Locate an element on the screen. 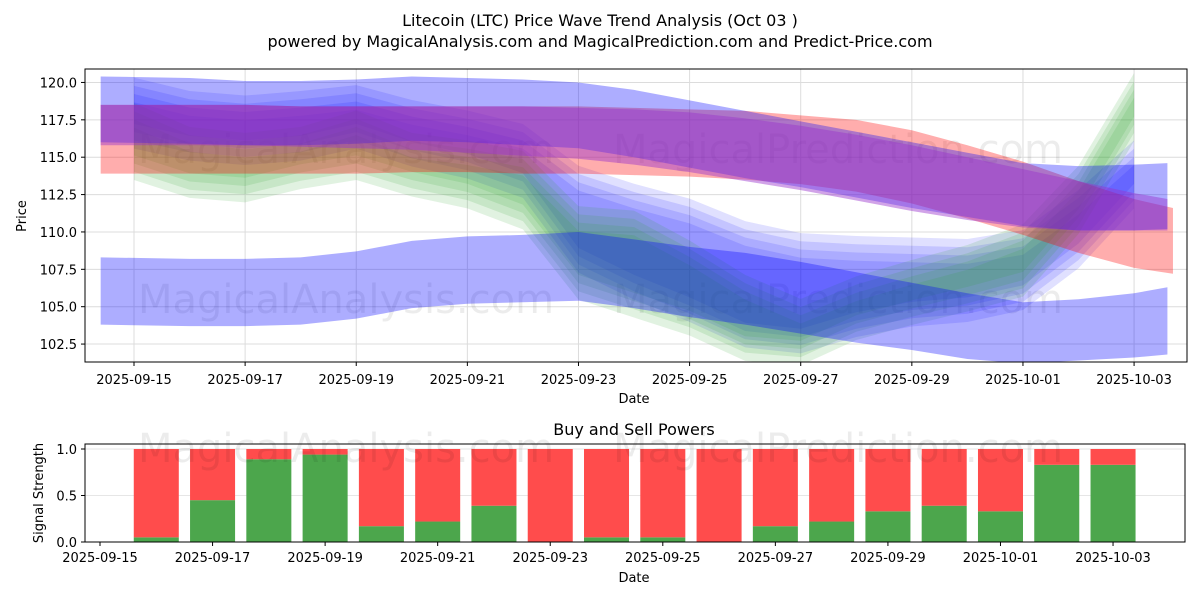 The height and width of the screenshot is (604, 1200). watermark-magicalanalysis-bottom: MagicalAnalysis.com is located at coordinates (346, 449).